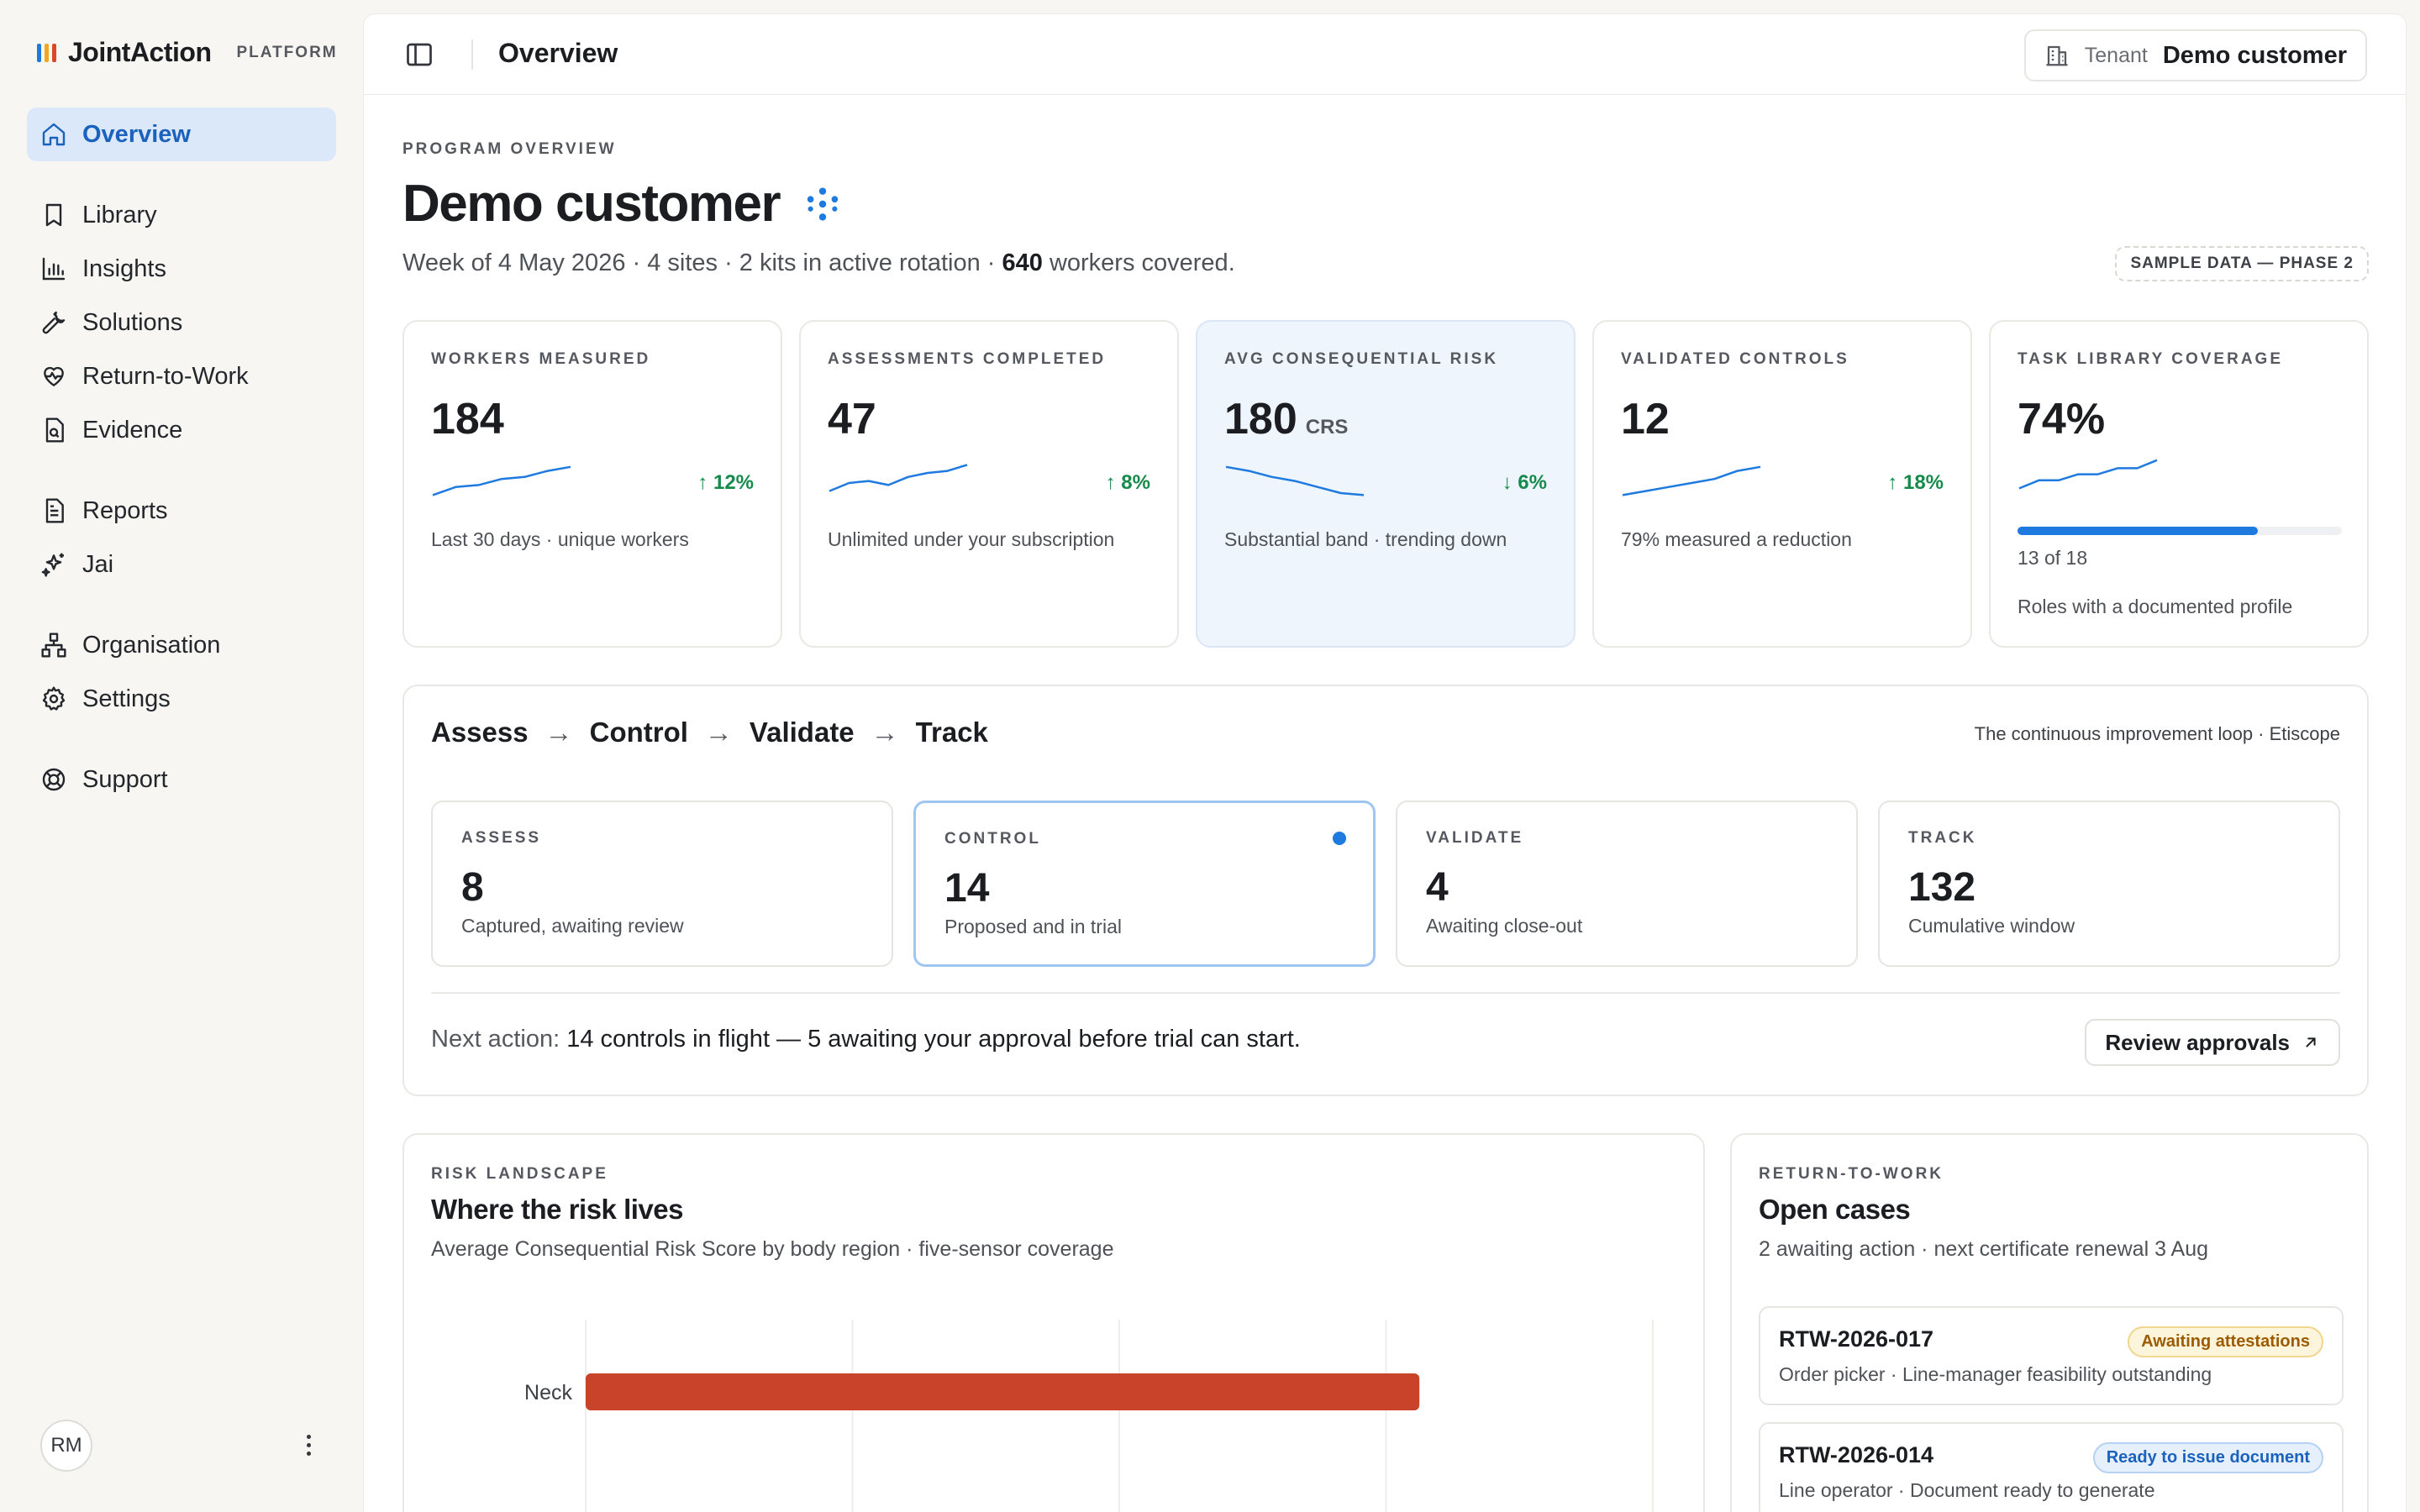  Describe the element at coordinates (54, 322) in the screenshot. I see `wrench-icon` at that location.